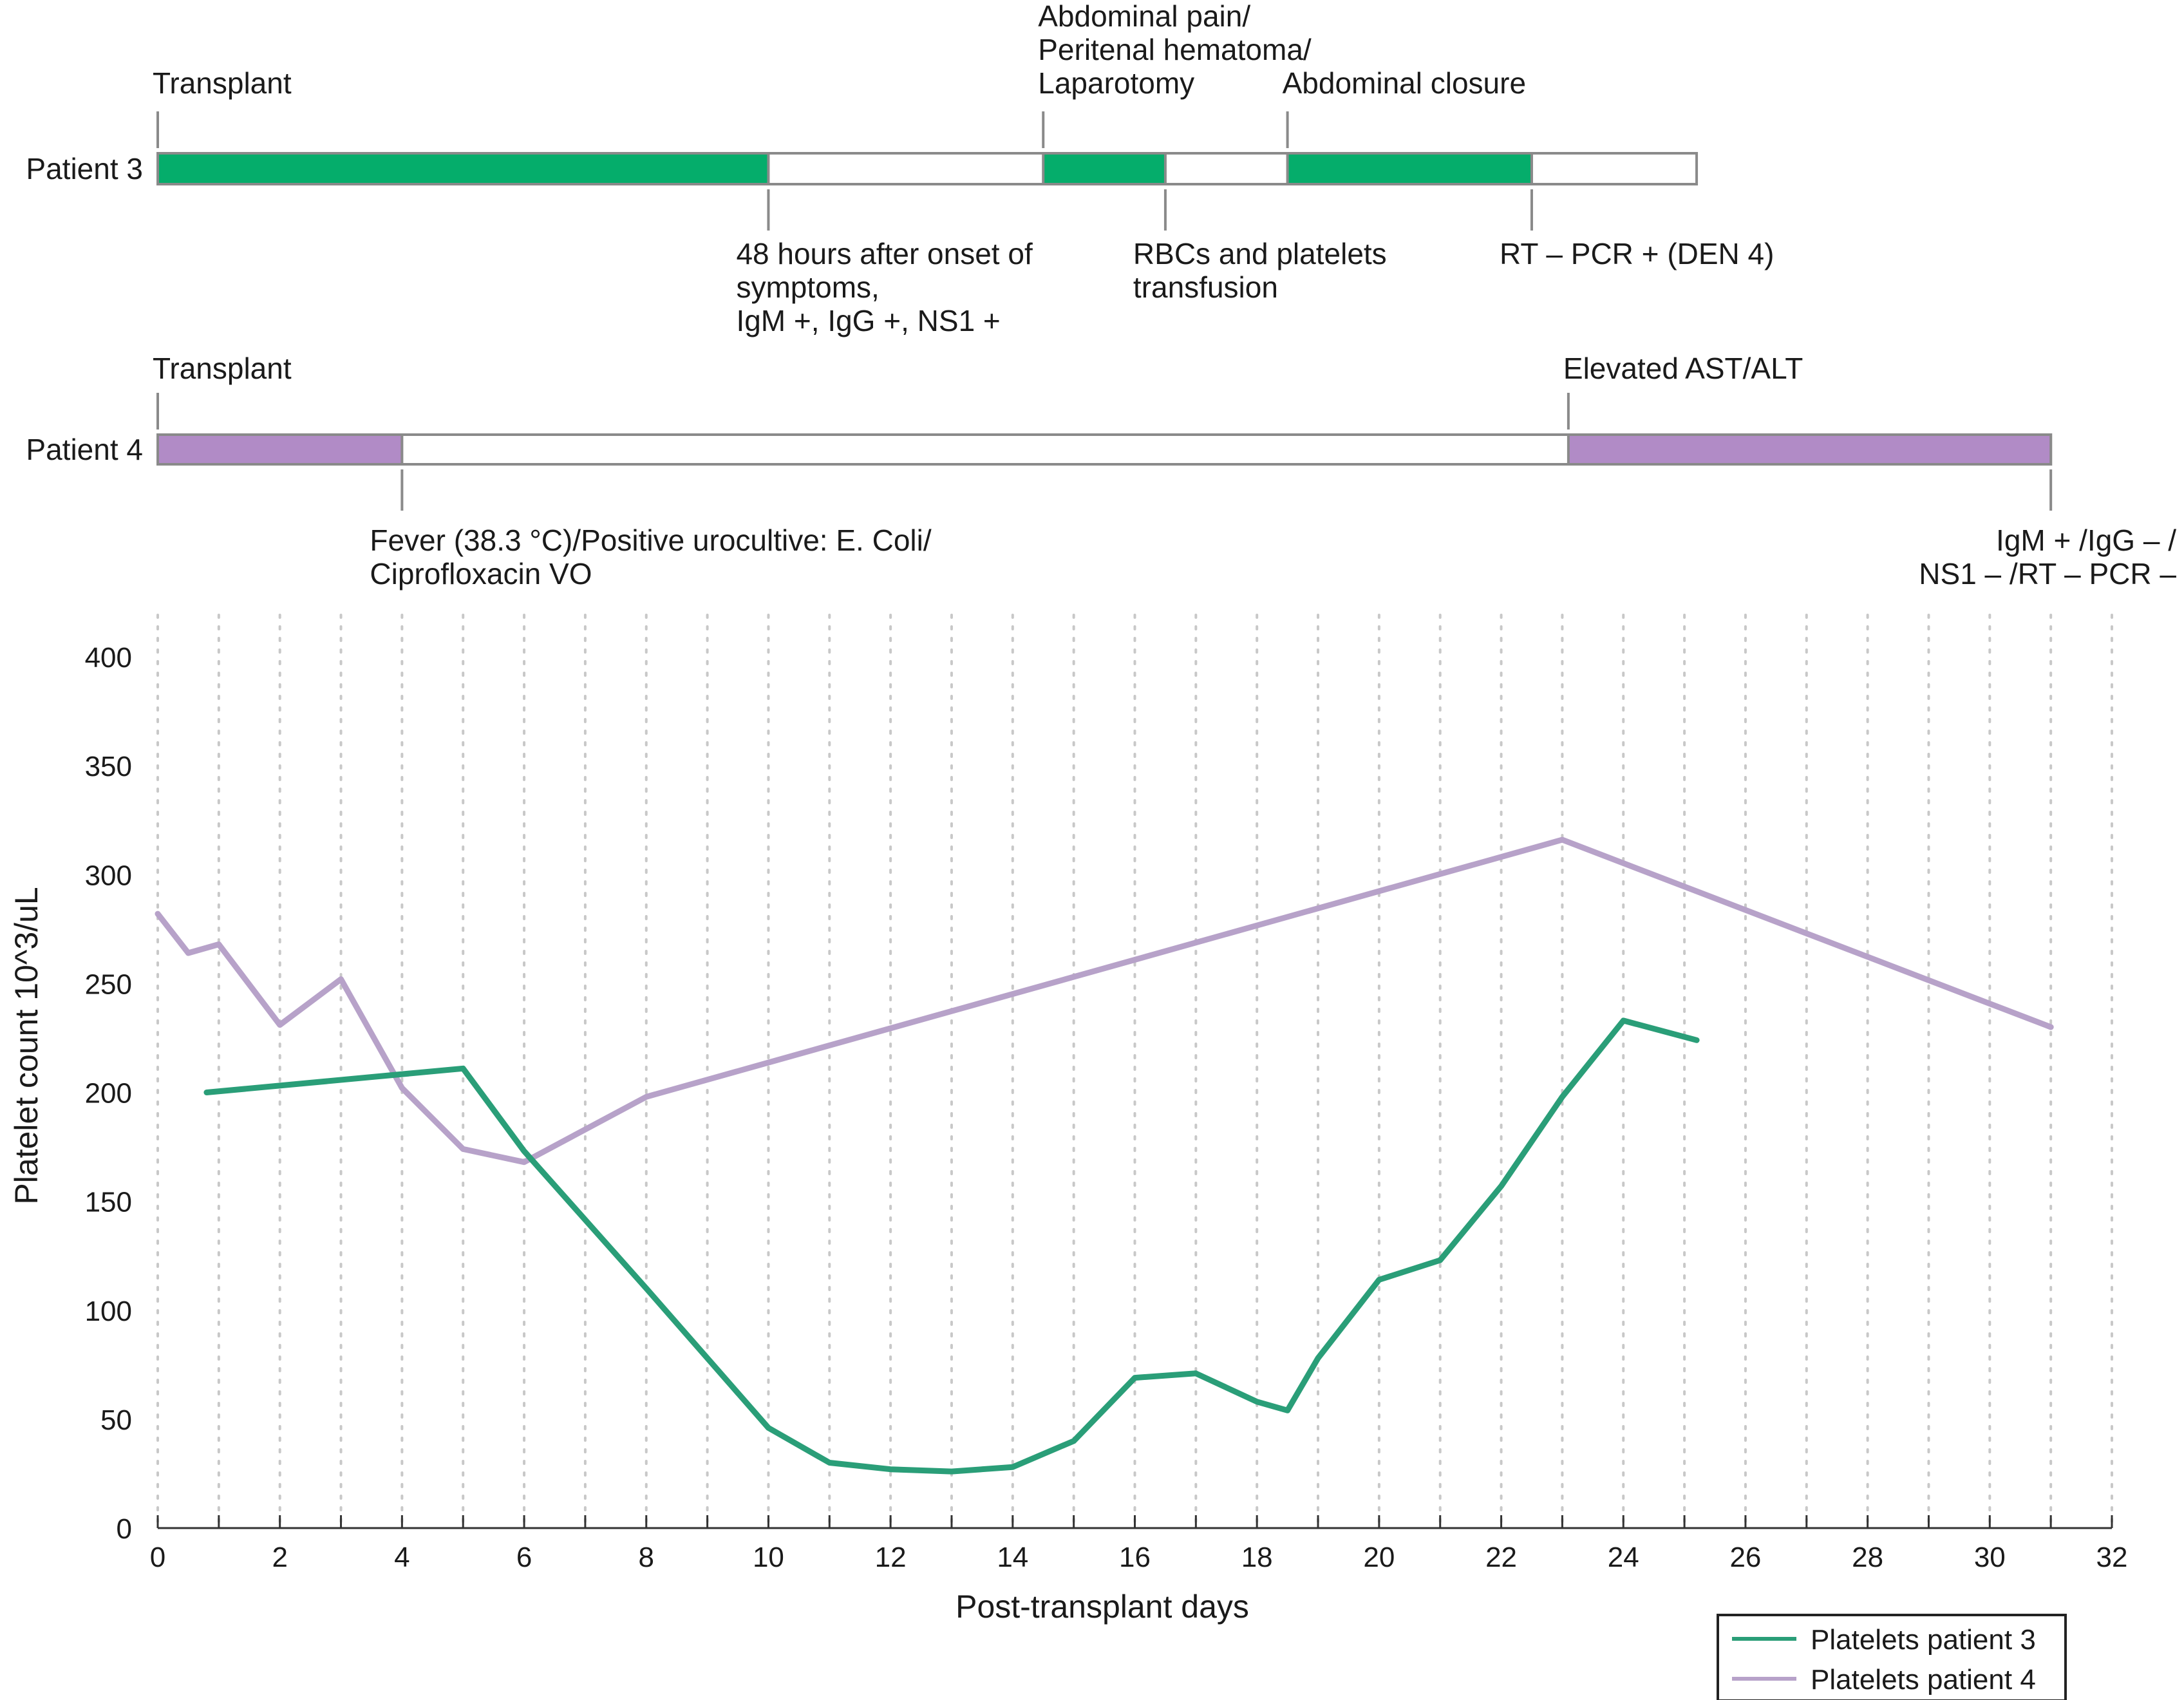 This screenshot has width=2184, height=1700. I want to click on x-tick-label: 2, so click(279, 1558).